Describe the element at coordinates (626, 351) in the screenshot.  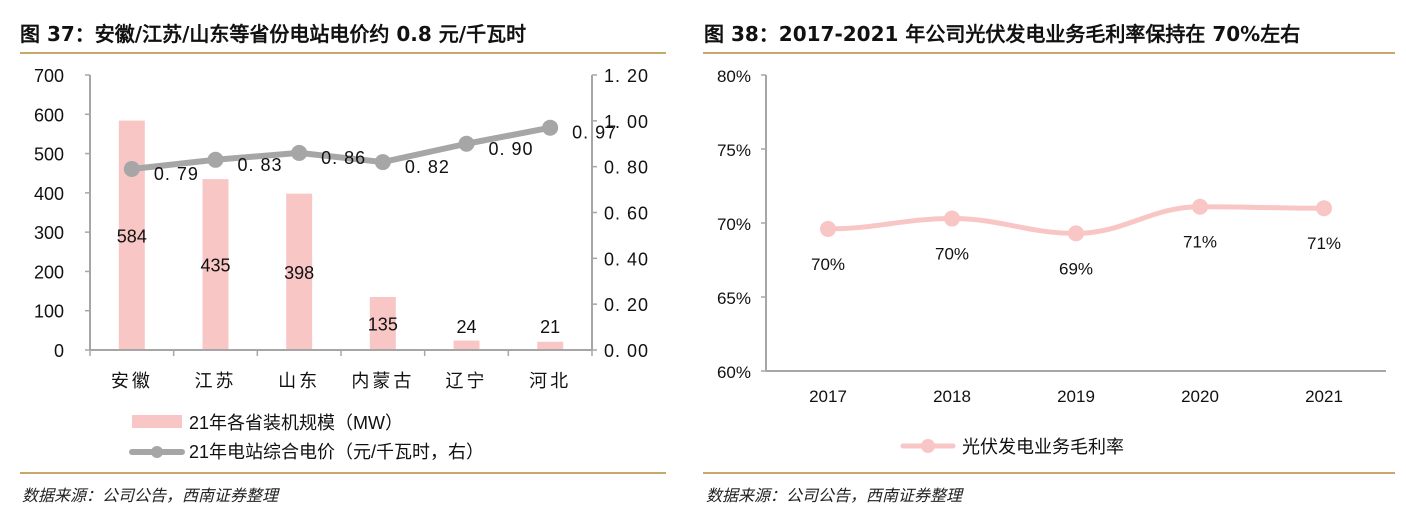
I see `right-y-tick-label: 0. 00` at that location.